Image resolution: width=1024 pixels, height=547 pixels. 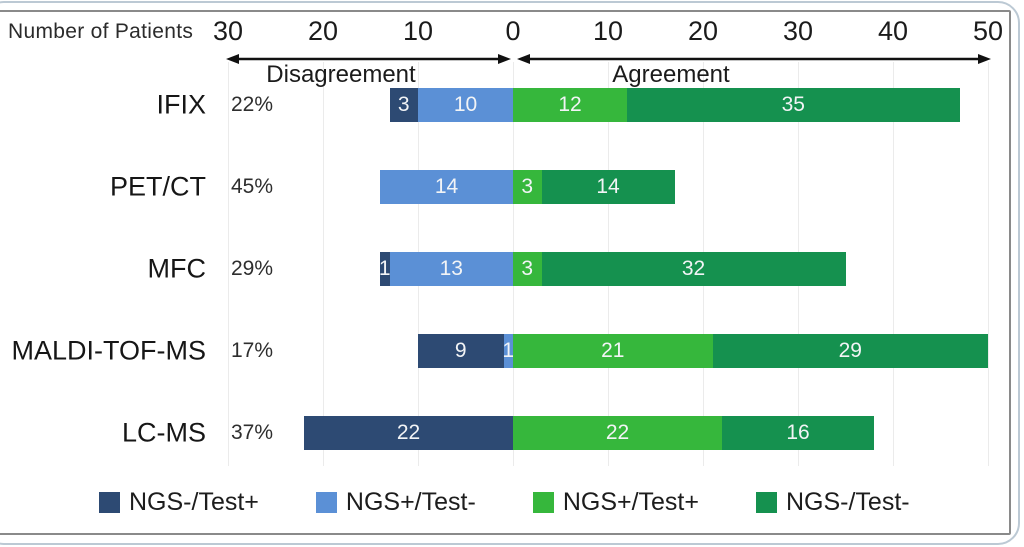 I want to click on legend-item: NGS-/Test-, so click(x=832, y=502).